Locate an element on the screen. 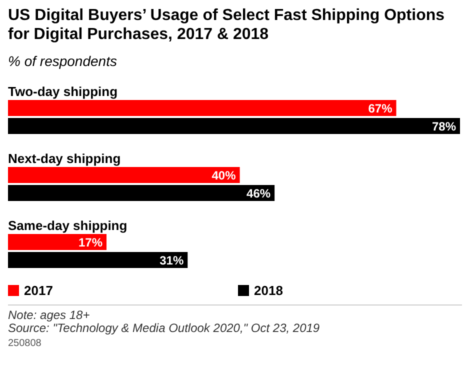 This screenshot has height=368, width=470. source-note: Source: "Technology & Media Outlook 2020," Oct 23, 2019 is located at coordinates (164, 328).